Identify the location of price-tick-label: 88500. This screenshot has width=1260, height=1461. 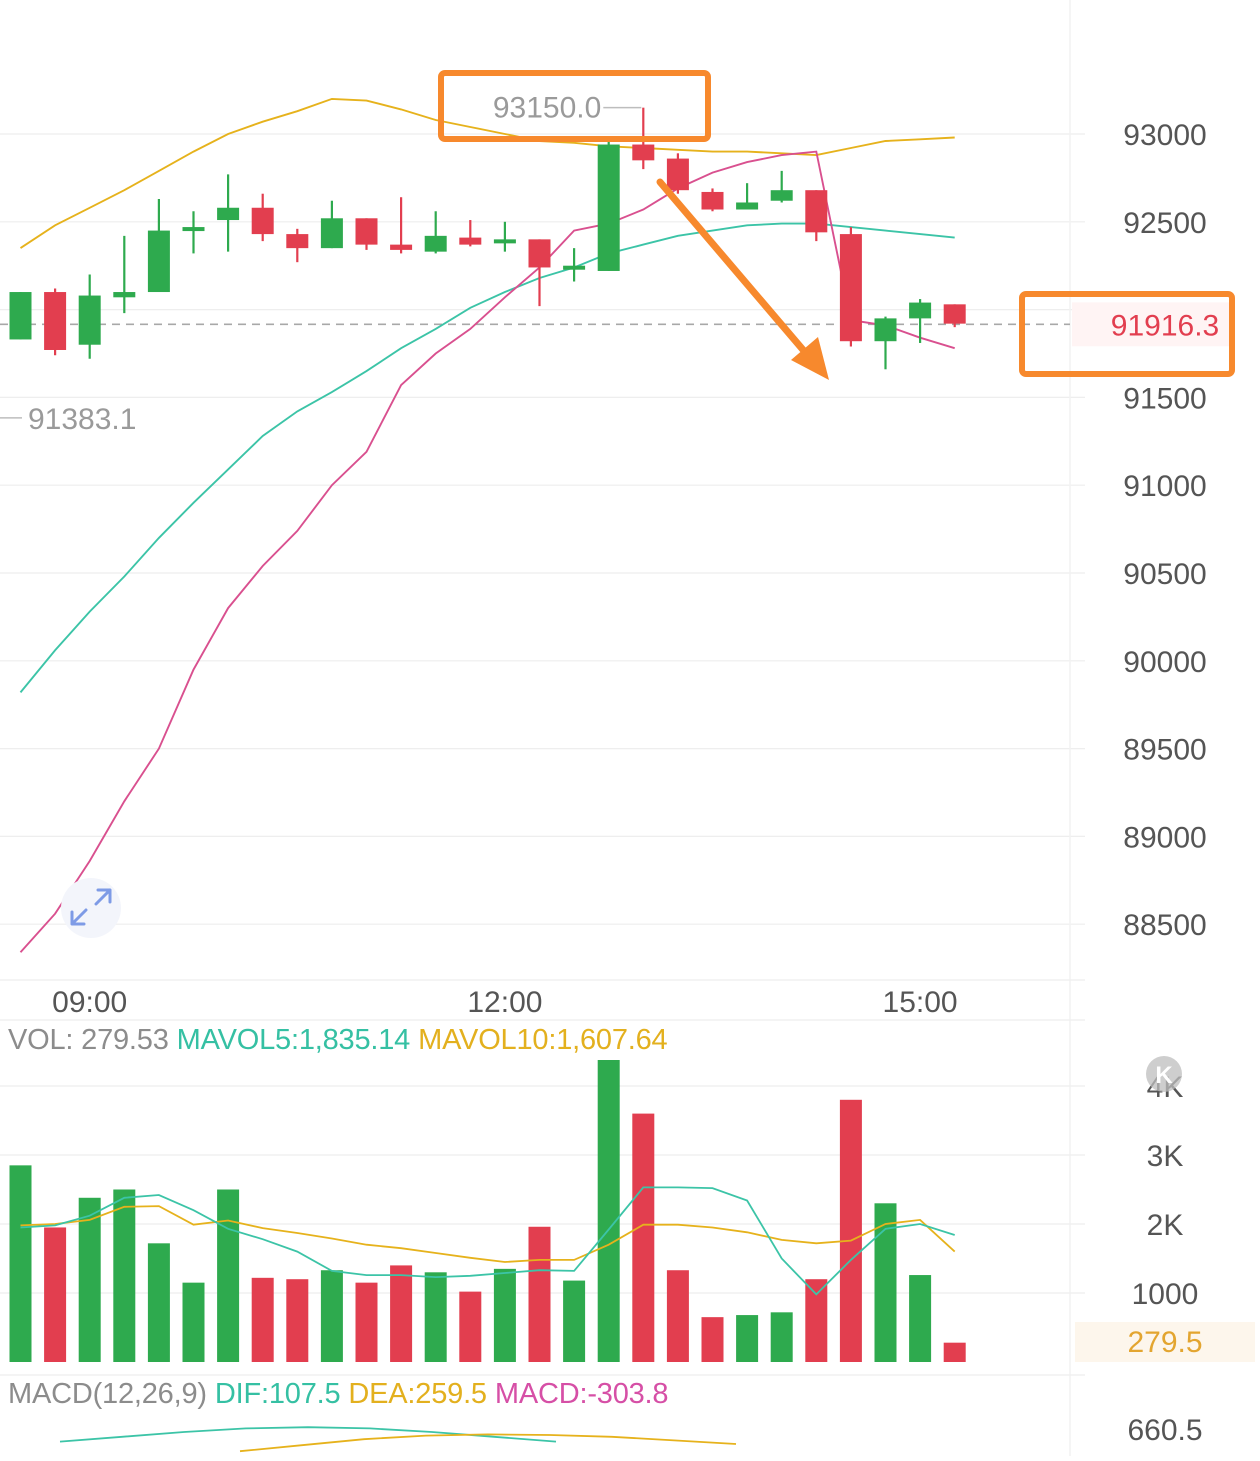
(1164, 925).